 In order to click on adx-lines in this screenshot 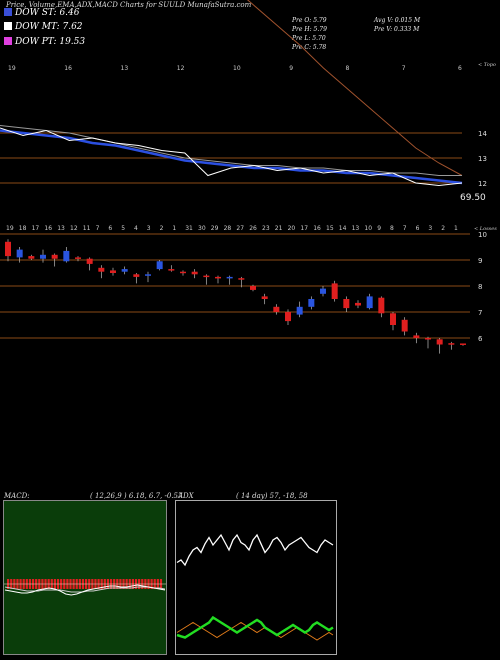, I will do `click(255, 587)`.